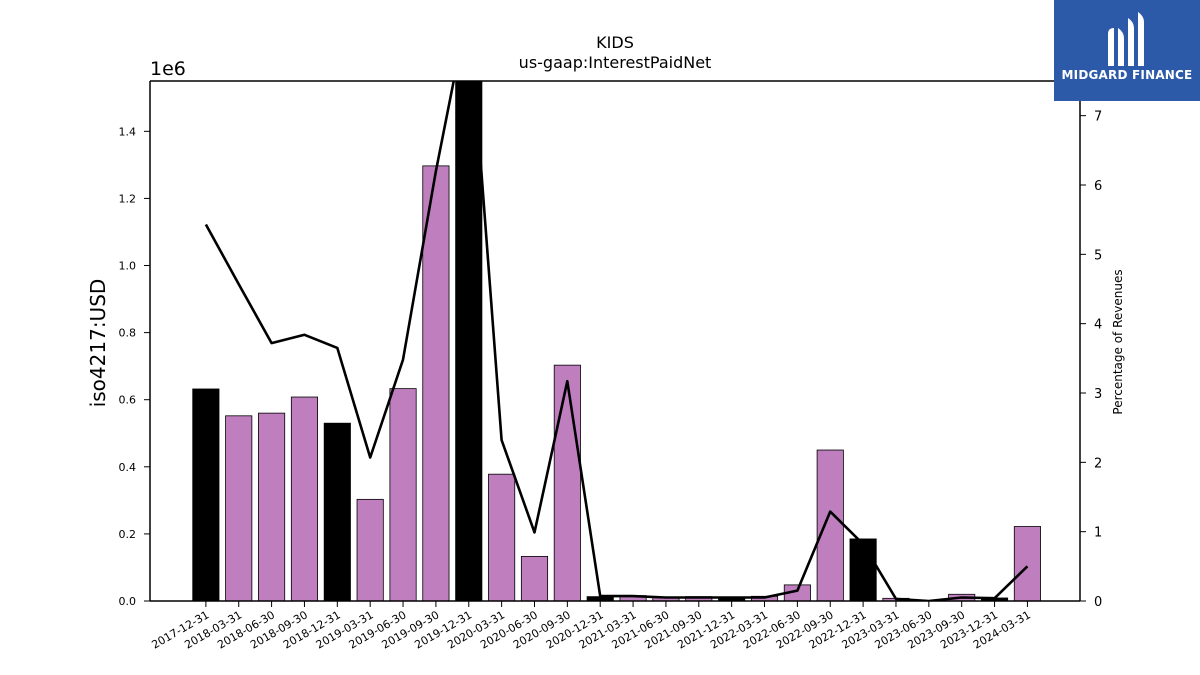 The width and height of the screenshot is (1200, 675). What do you see at coordinates (1098, 186) in the screenshot?
I see `y-right-tick-label: 6` at bounding box center [1098, 186].